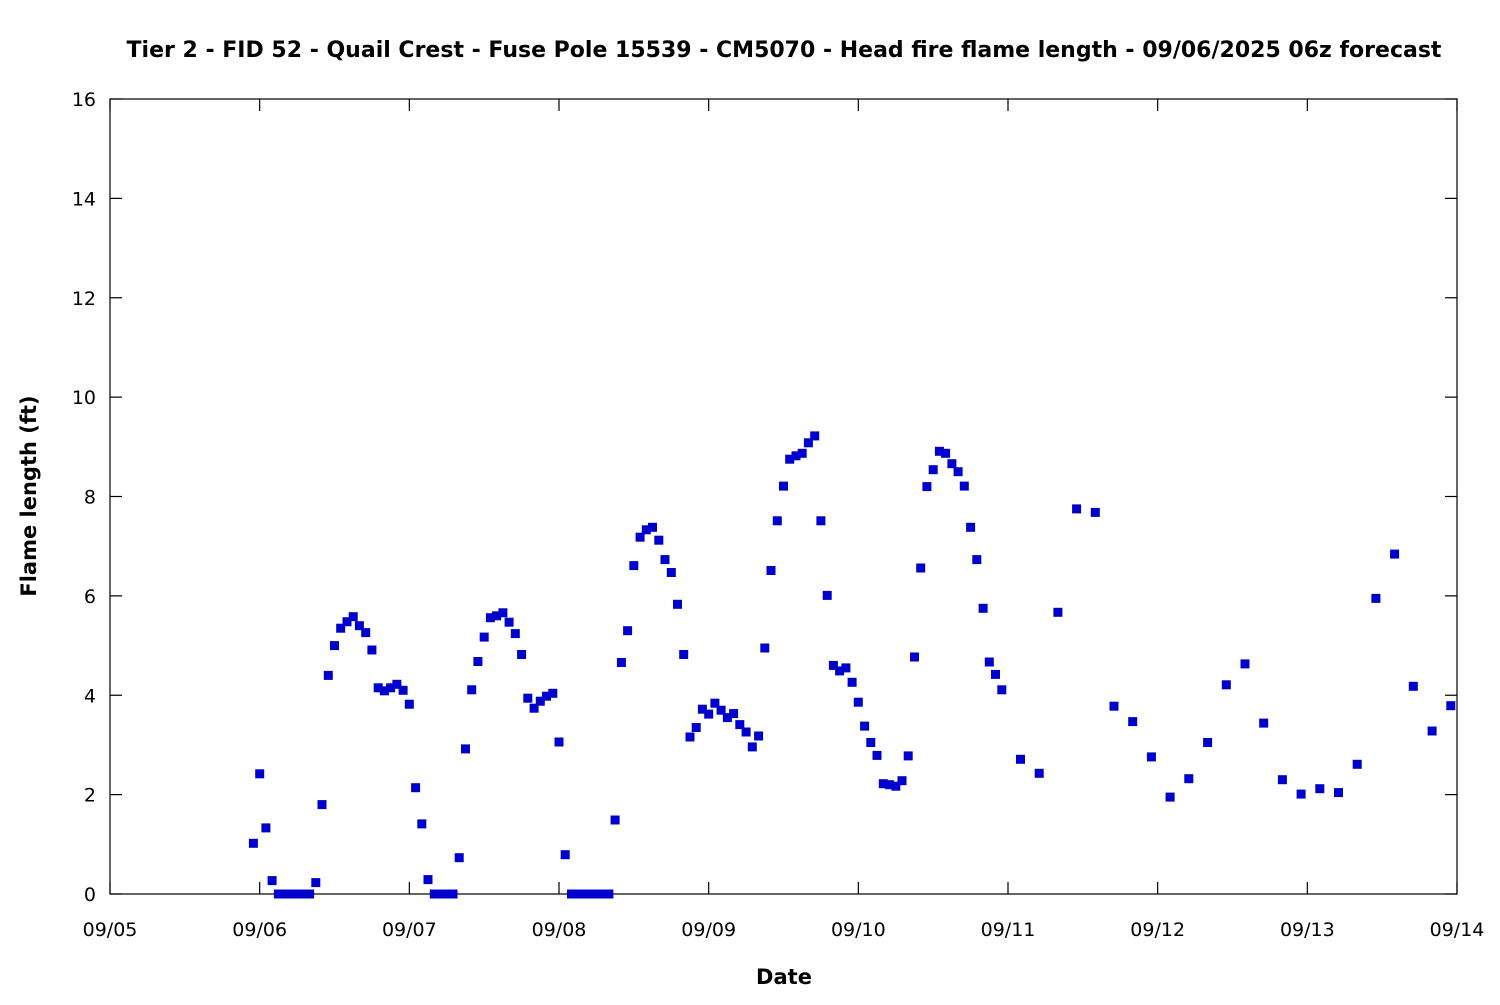 Image resolution: width=1500 pixels, height=1005 pixels. Describe the element at coordinates (90, 597) in the screenshot. I see `y-tick-label: 6` at that location.